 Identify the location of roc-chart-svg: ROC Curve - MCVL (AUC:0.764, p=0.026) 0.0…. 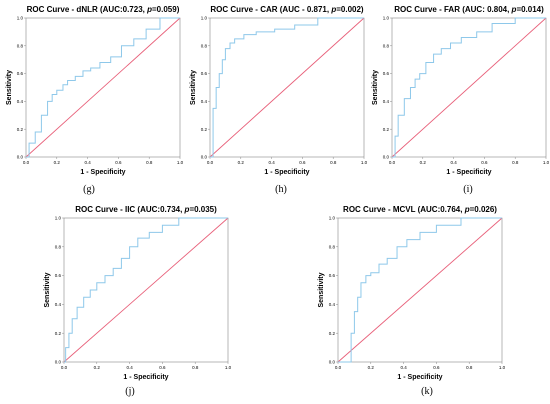
(412, 293).